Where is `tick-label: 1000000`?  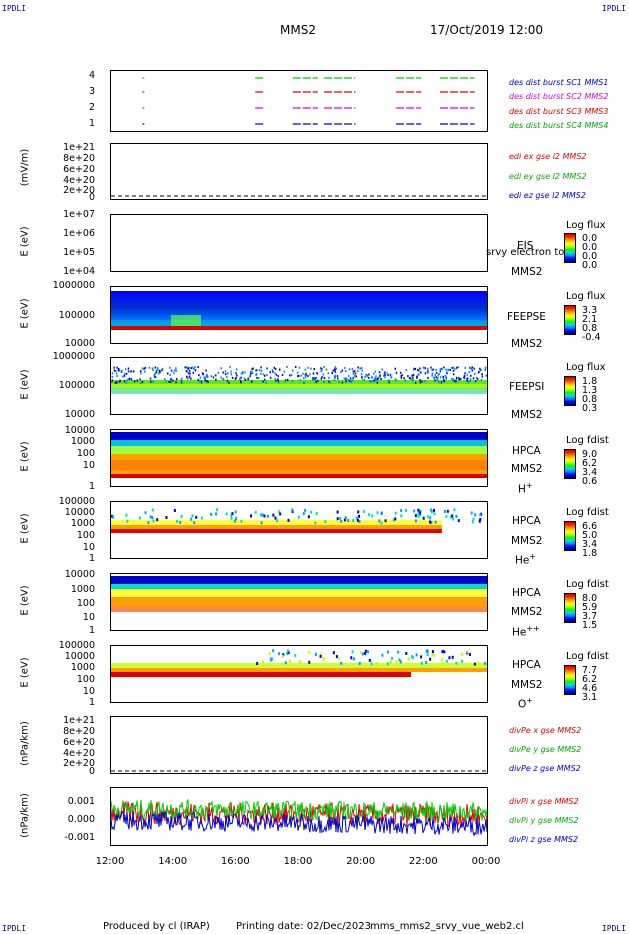
tick-label: 1000000 is located at coordinates (73, 356).